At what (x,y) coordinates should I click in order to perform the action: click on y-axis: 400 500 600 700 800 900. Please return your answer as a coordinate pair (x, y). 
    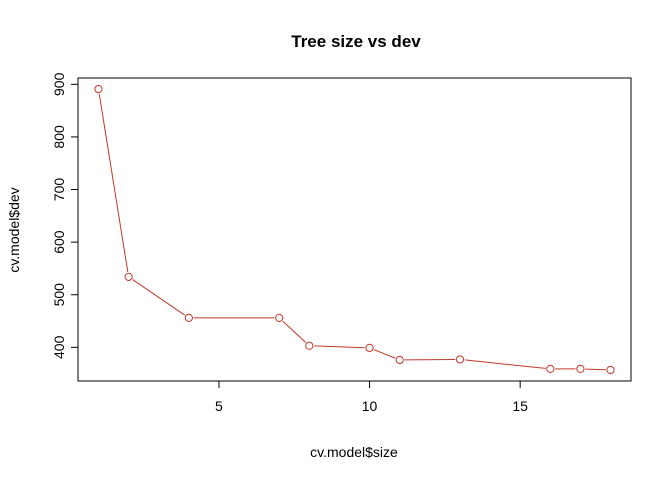
    Looking at the image, I should click on (65, 215).